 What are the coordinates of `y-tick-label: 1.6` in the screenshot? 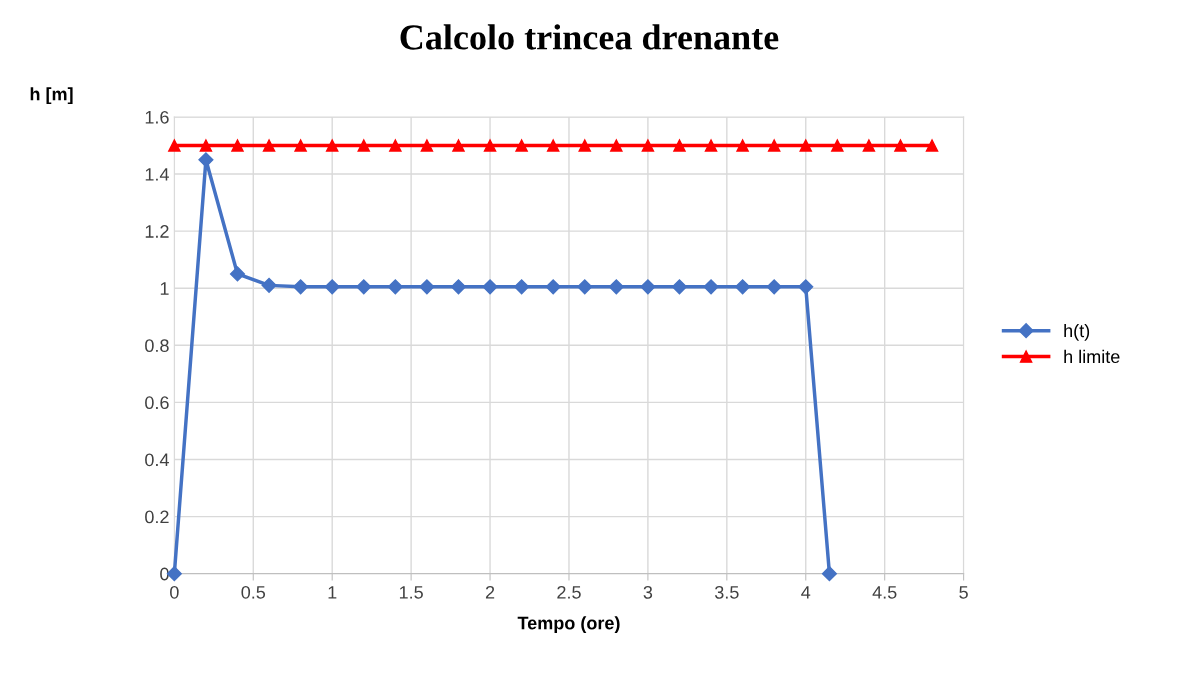 It's located at (157, 117).